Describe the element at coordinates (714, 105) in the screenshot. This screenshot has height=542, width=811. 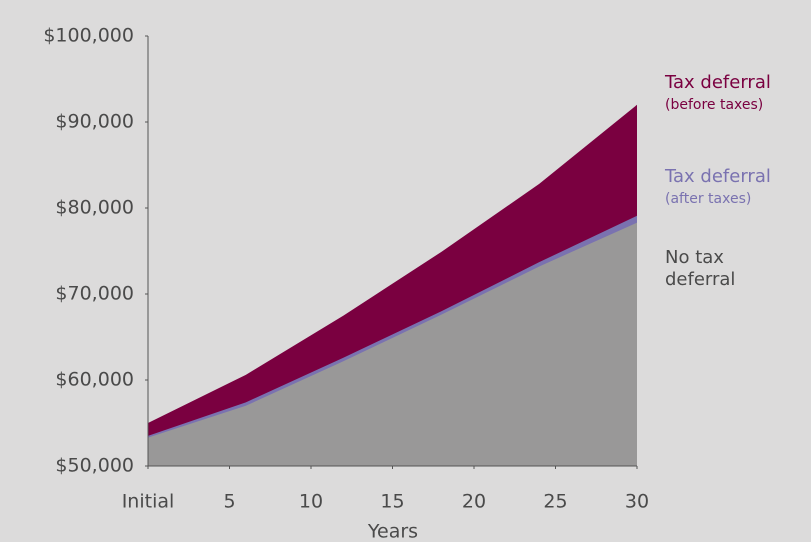
I see `legend-note: (before taxes)` at that location.